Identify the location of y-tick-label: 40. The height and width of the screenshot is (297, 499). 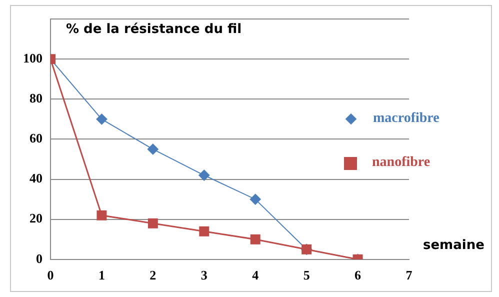
(36, 178).